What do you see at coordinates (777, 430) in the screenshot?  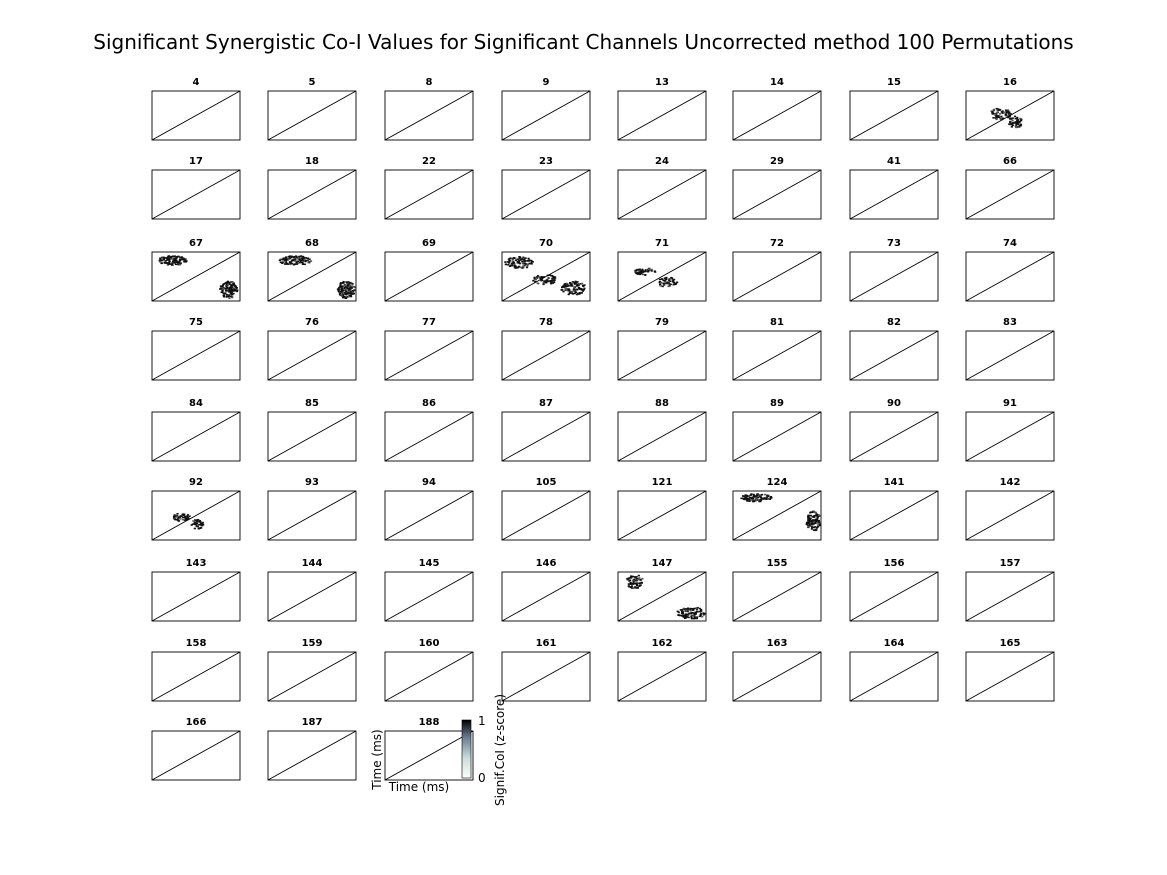 I see `panel-89: 89` at bounding box center [777, 430].